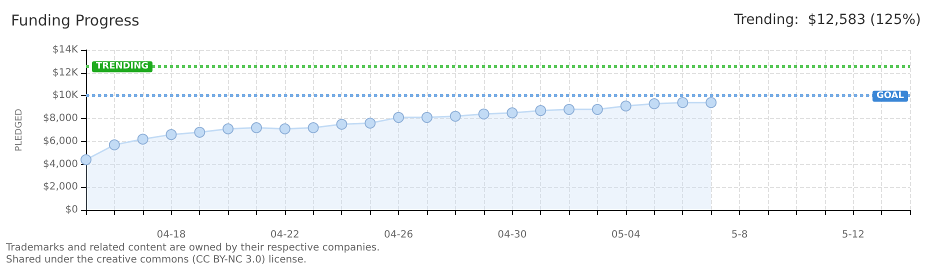 The width and height of the screenshot is (940, 270). What do you see at coordinates (156, 260) in the screenshot?
I see `text: Shared under the creative commons (CC BY-NC 3.0) license.` at bounding box center [156, 260].